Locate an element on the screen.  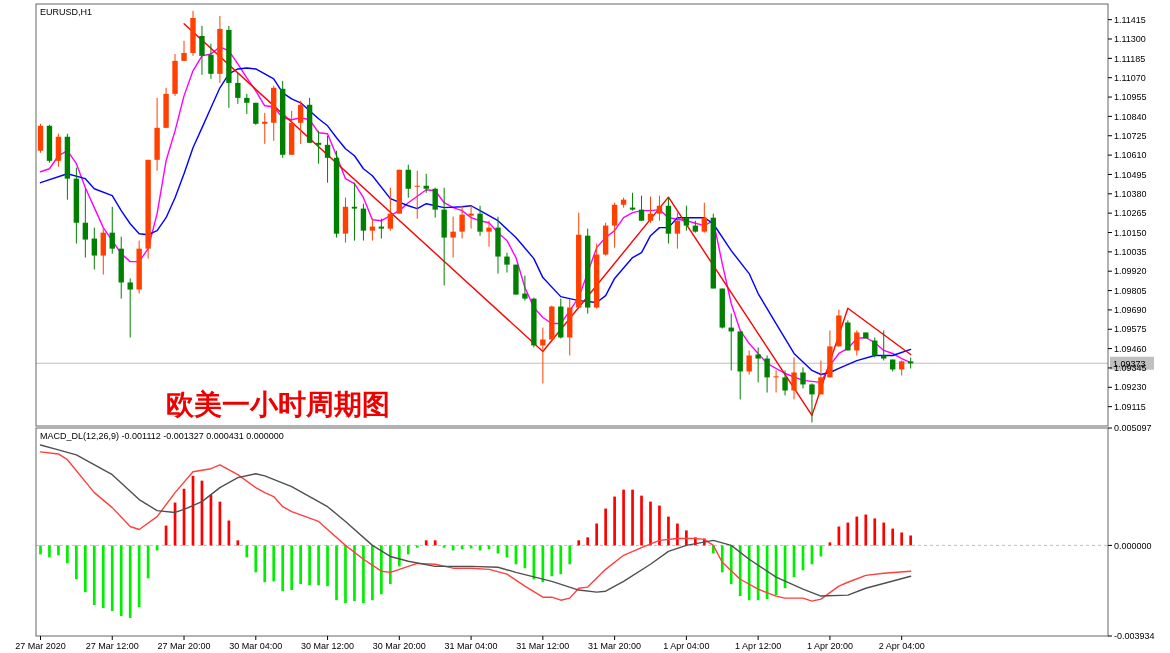
x-tick-label: 30 Mar 04:00 is located at coordinates (256, 646).